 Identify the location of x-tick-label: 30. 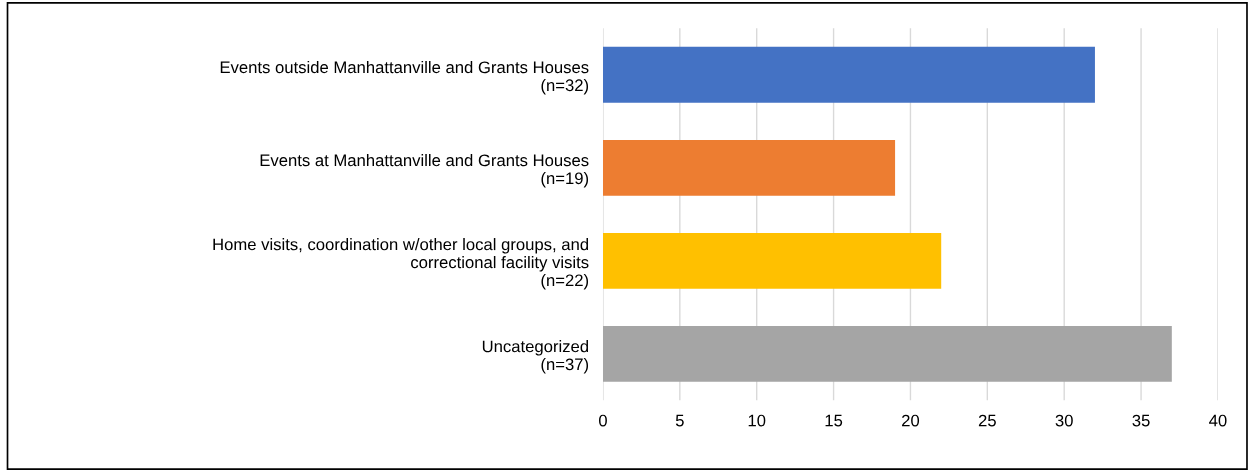
(1064, 420).